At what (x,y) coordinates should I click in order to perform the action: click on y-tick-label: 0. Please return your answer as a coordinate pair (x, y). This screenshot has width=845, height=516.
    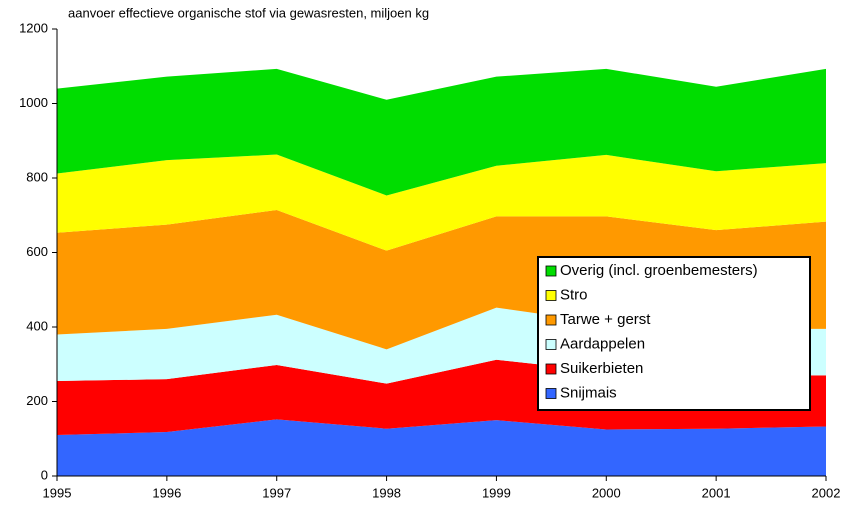
    Looking at the image, I should click on (44, 474).